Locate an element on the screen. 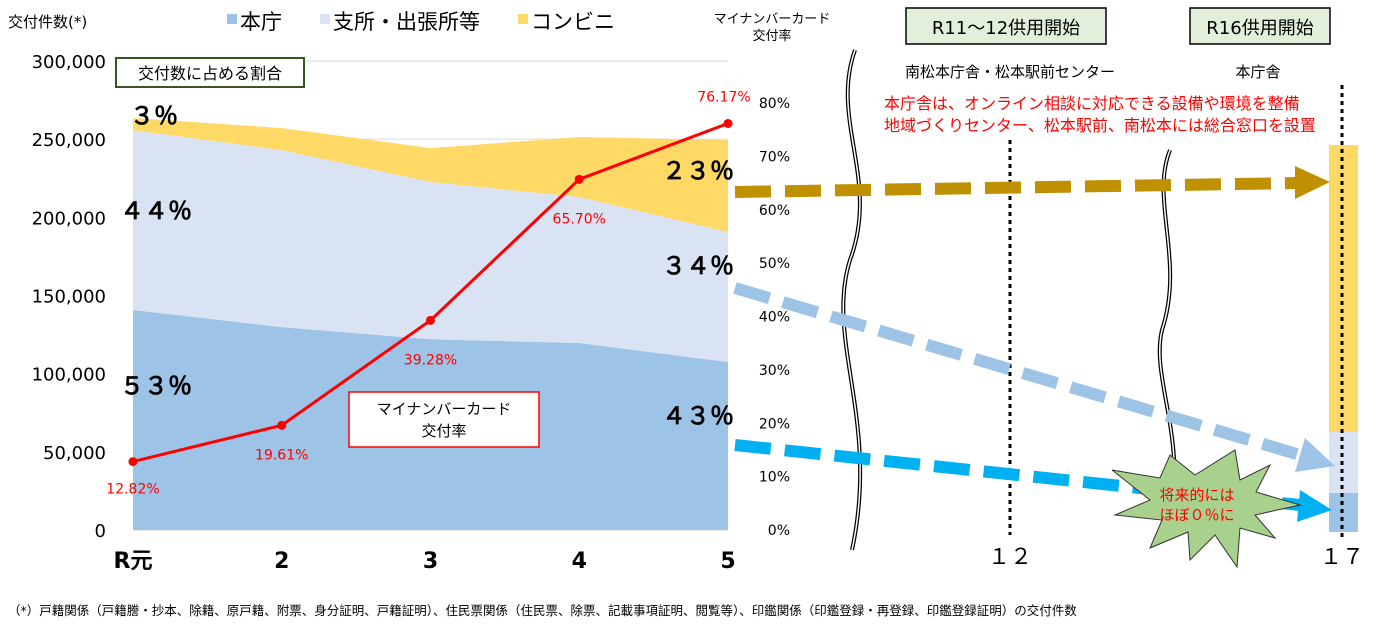 This screenshot has height=632, width=1382. x-tick-label: 5 is located at coordinates (727, 561).